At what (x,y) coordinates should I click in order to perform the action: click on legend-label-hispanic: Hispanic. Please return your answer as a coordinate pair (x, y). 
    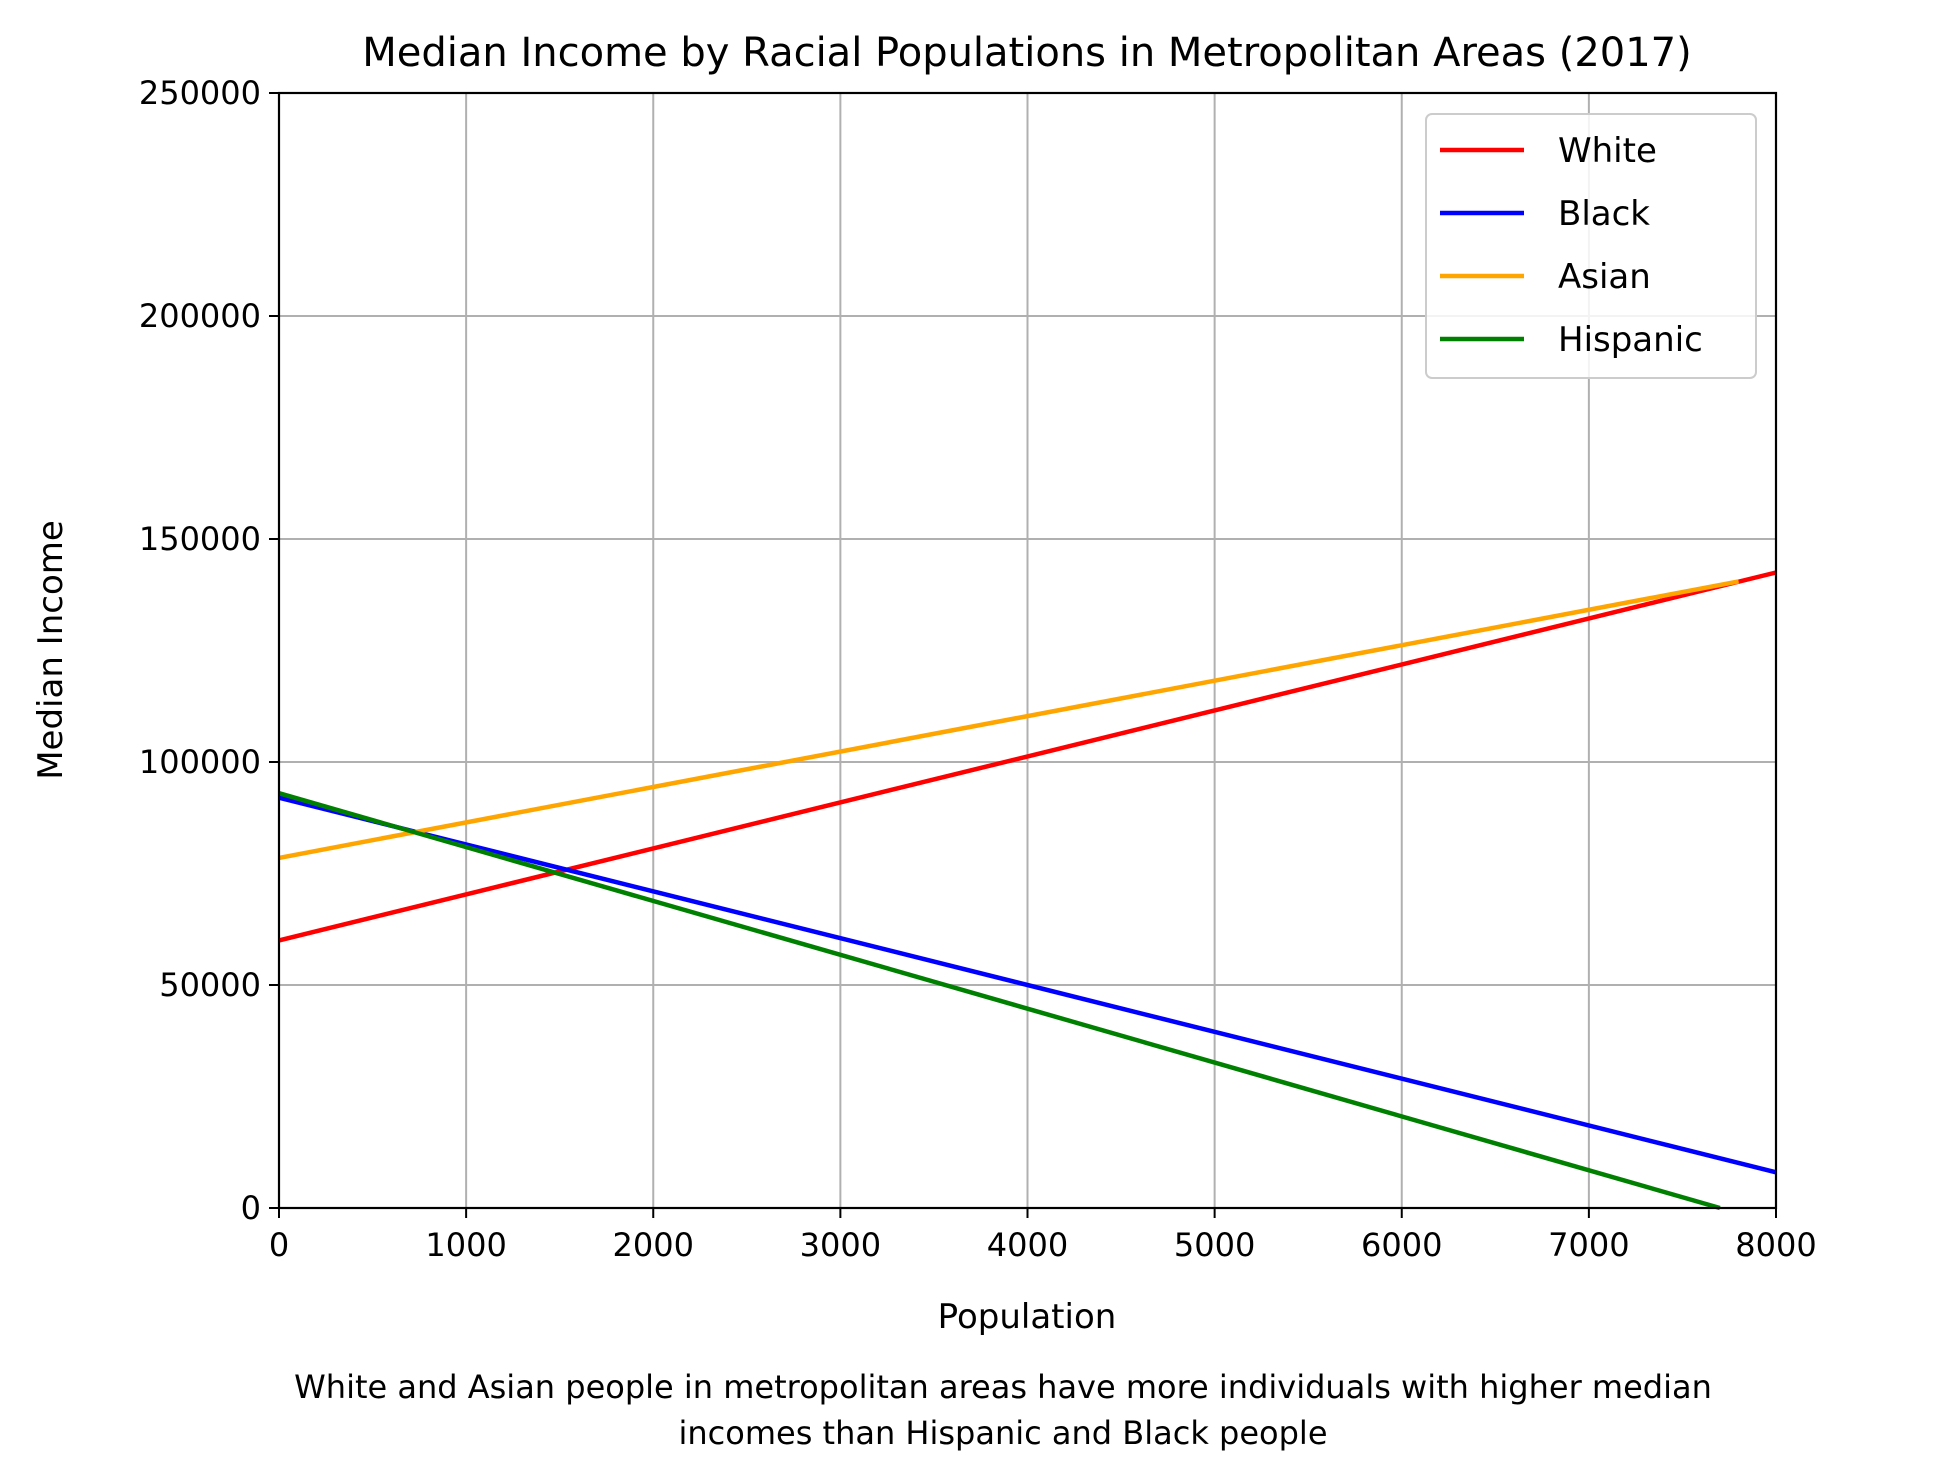
    Looking at the image, I should click on (1630, 340).